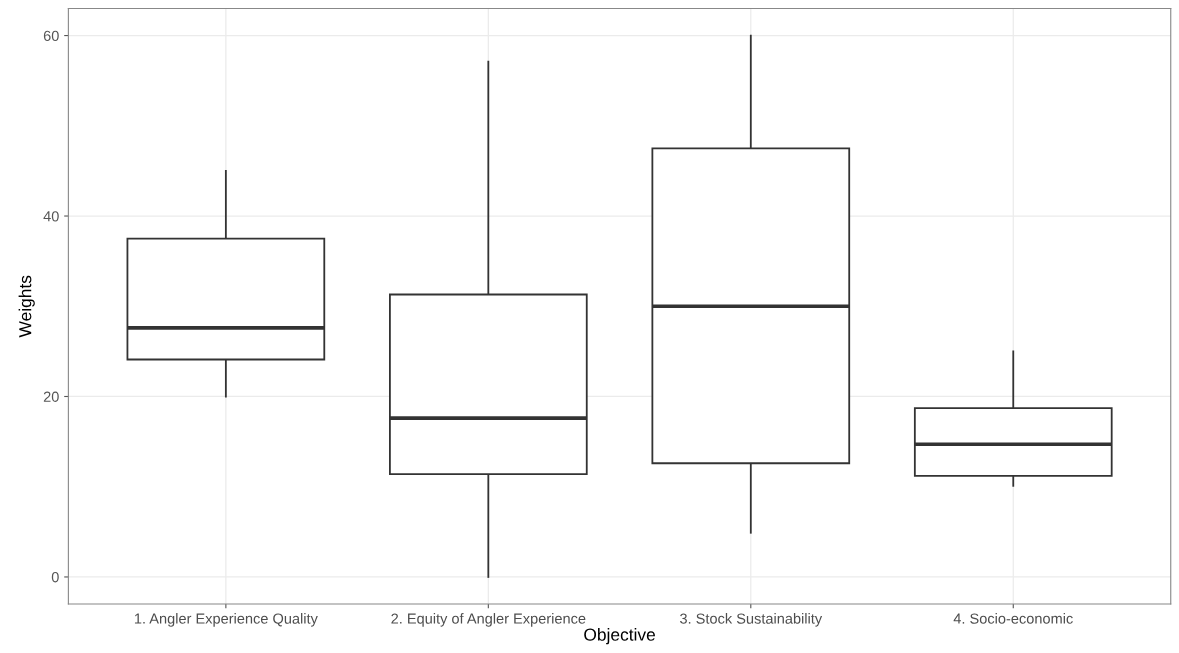  I want to click on y-tick-label: 0, so click(55, 577).